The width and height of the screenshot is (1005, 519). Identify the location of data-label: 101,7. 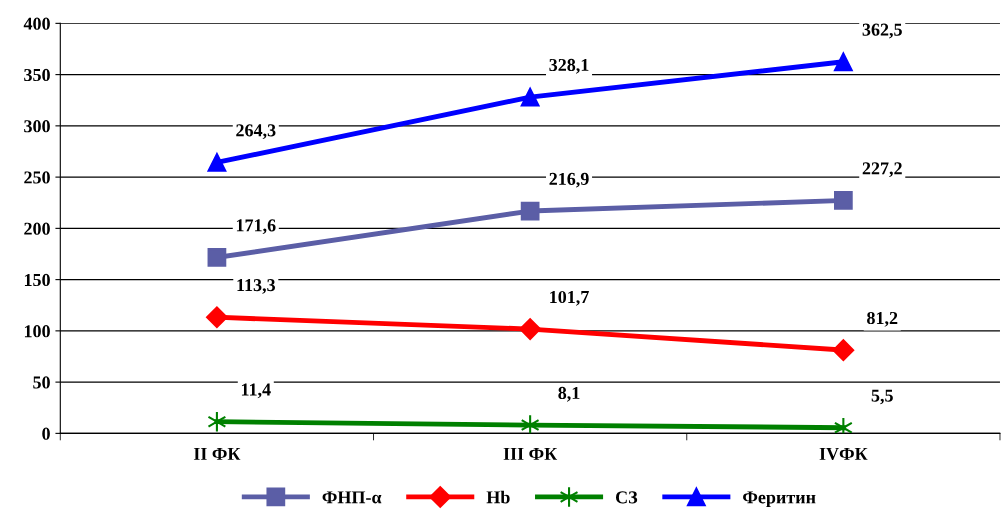
(569, 298).